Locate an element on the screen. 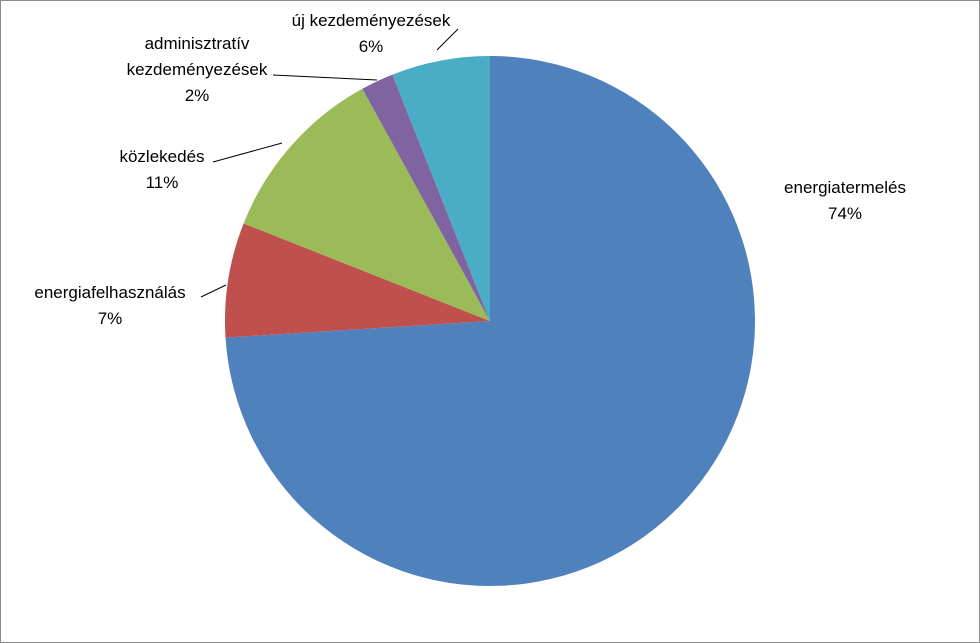 The height and width of the screenshot is (643, 980). data-label-percent-1: 74% is located at coordinates (845, 213).